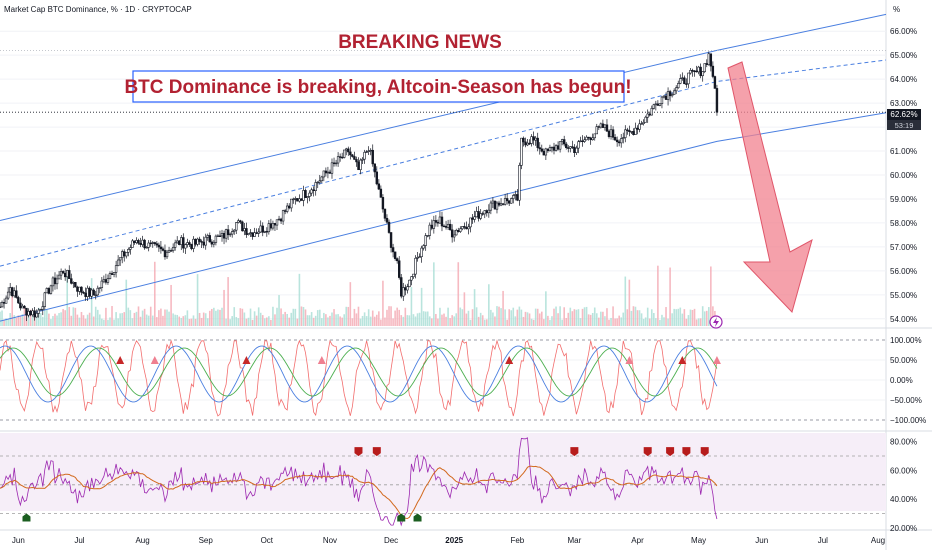 The width and height of the screenshot is (932, 550). Describe the element at coordinates (142, 540) in the screenshot. I see `x-tick-label: Aug` at that location.